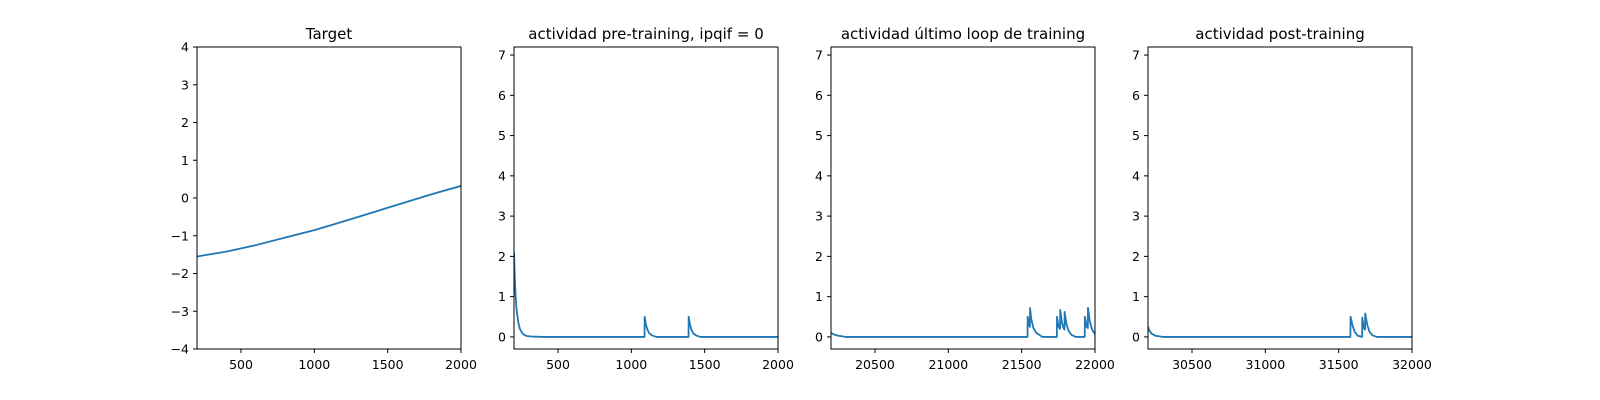  Describe the element at coordinates (1265, 364) in the screenshot. I see `x-tick-label: 31000` at that location.